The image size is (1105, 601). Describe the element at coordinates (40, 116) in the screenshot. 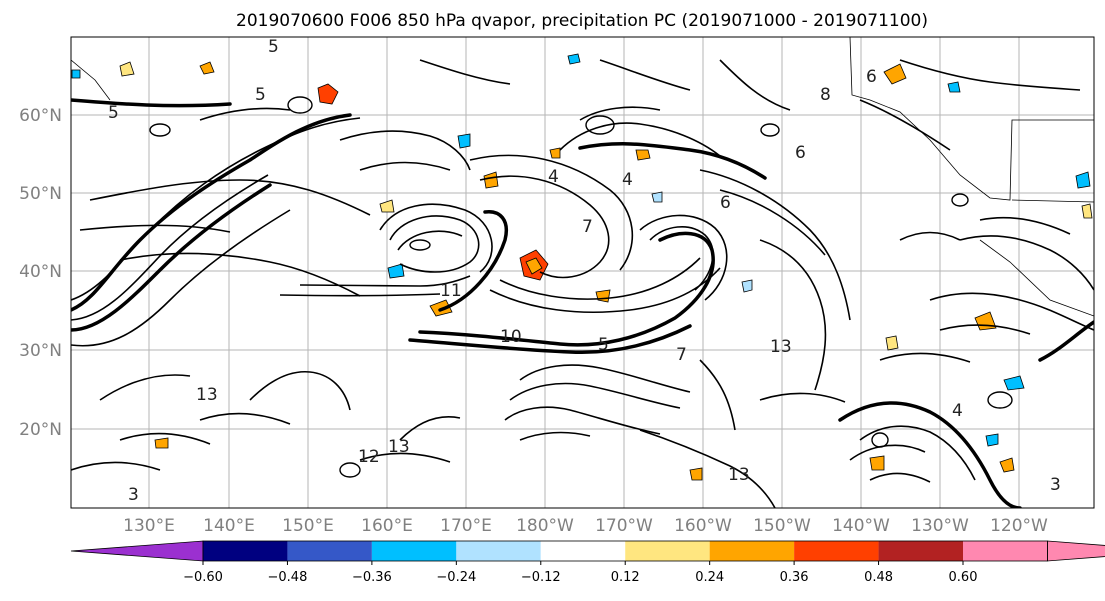

I see `lat-label: 60°N` at that location.